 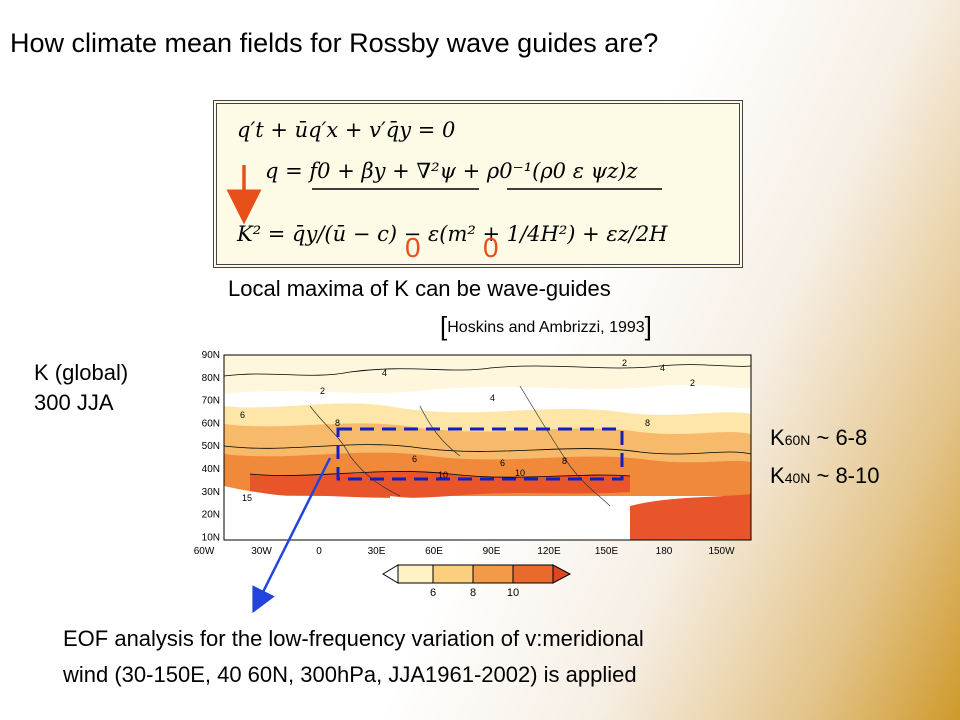 I want to click on map-label-line1: K (global), so click(x=81, y=372).